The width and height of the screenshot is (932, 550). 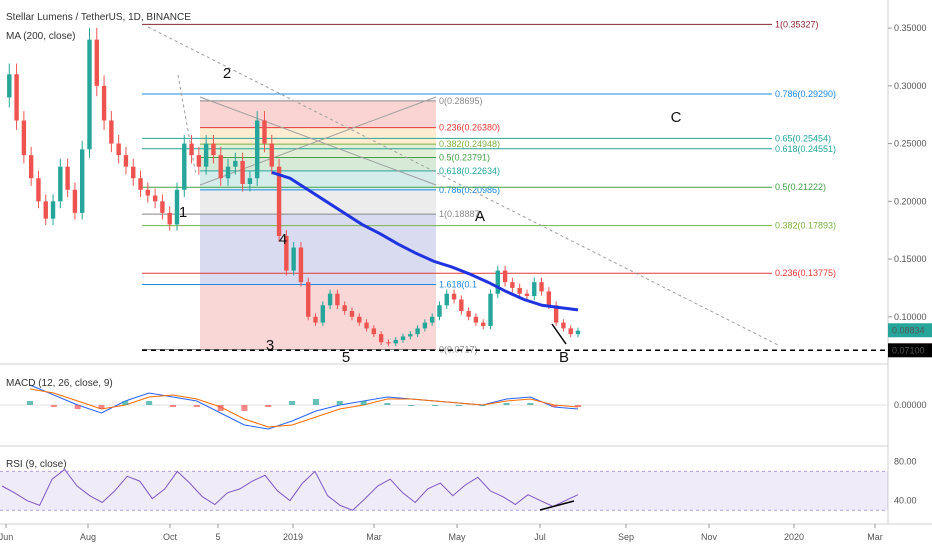 What do you see at coordinates (910, 201) in the screenshot?
I see `price-tick-label: 0.20000` at bounding box center [910, 201].